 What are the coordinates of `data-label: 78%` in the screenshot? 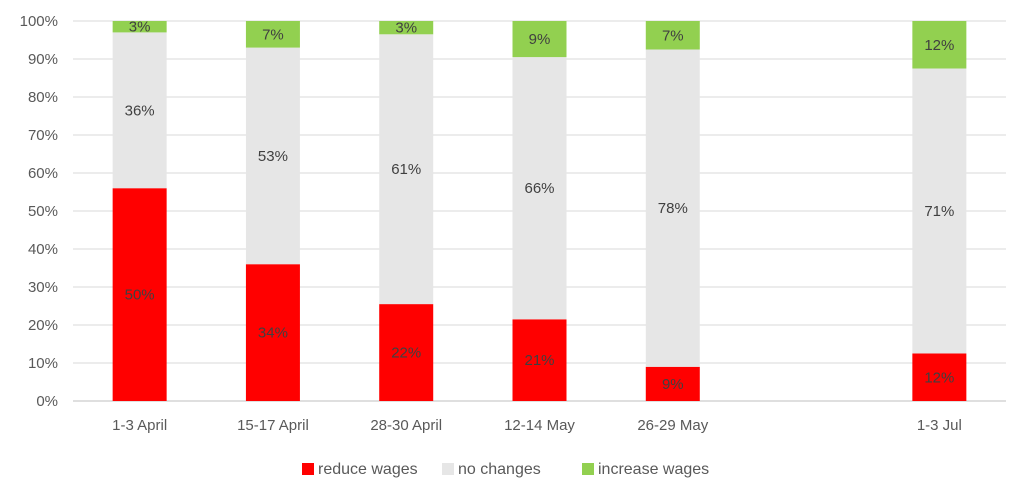 It's located at (673, 208).